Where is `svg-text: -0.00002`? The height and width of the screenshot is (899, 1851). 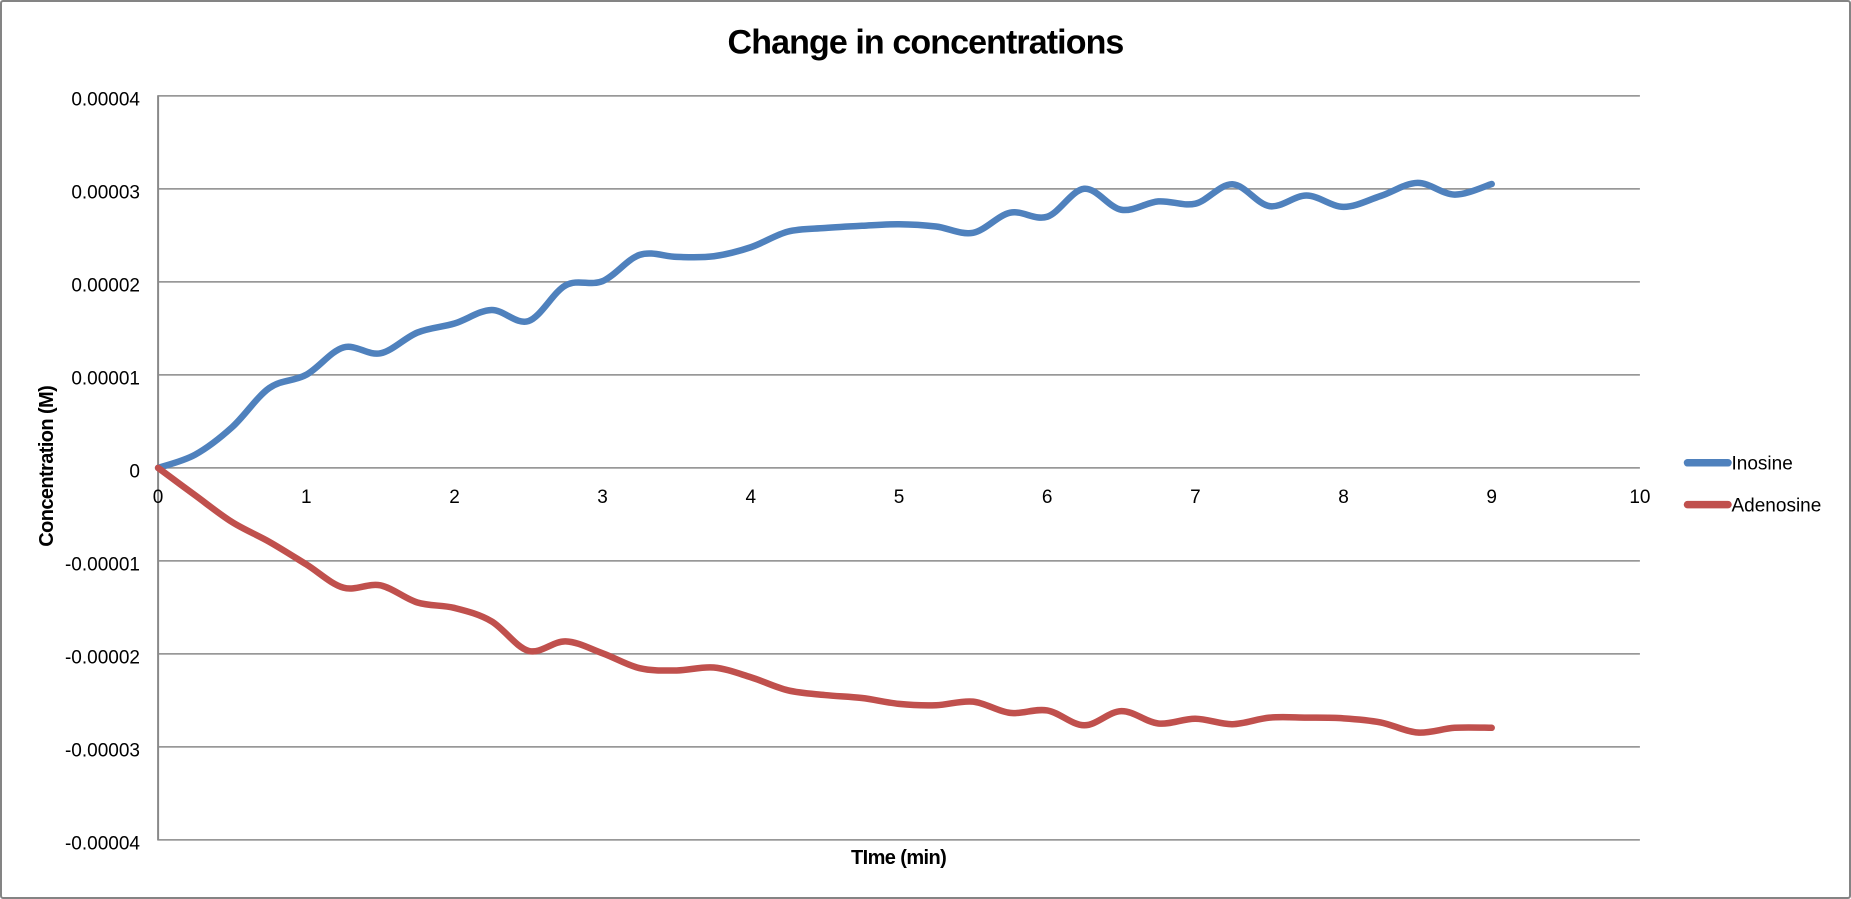
svg-text: -0.00002 is located at coordinates (102, 657).